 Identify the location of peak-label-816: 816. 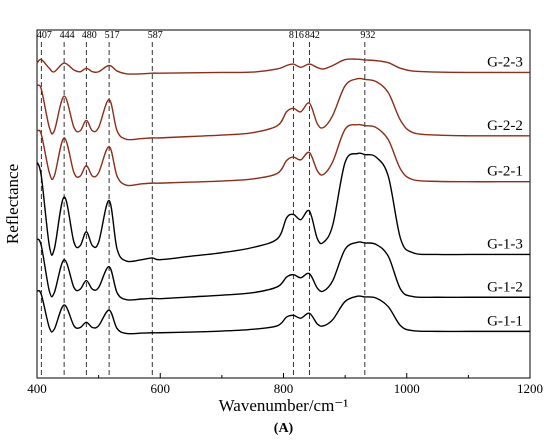
(296, 35).